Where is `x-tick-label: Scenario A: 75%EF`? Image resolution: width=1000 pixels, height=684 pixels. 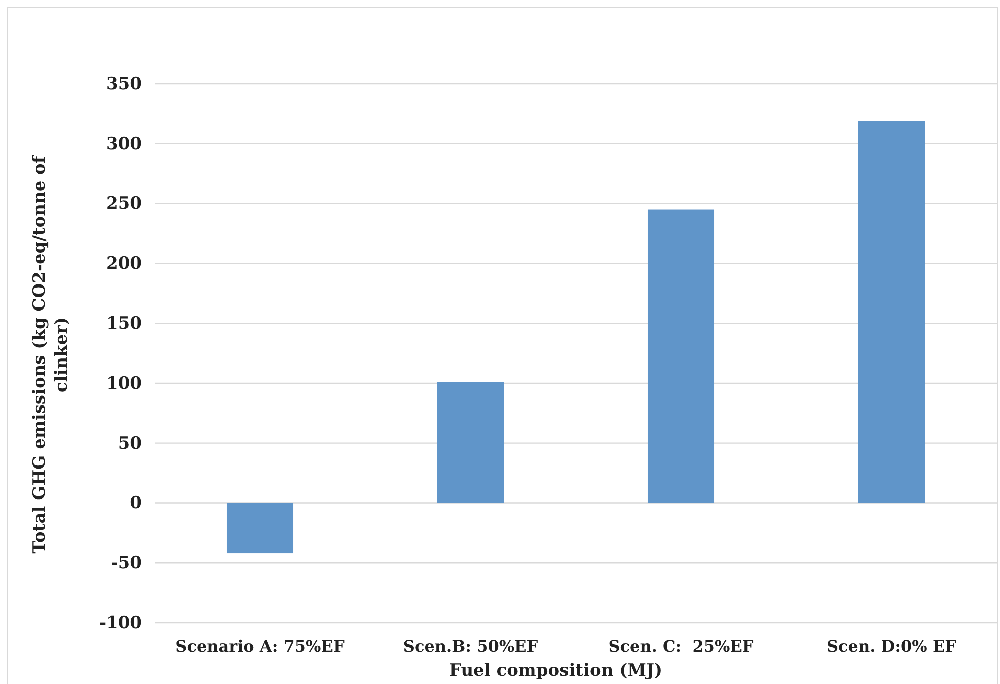
x-tick-label: Scenario A: 75%EF is located at coordinates (261, 646).